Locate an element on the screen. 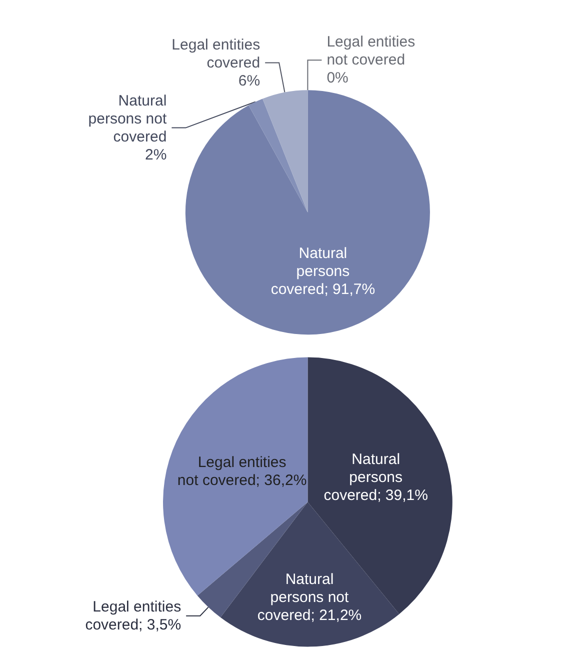 Image resolution: width=571 pixels, height=669 pixels. slice-label: Natural persons covered; 39,1% is located at coordinates (376, 477).